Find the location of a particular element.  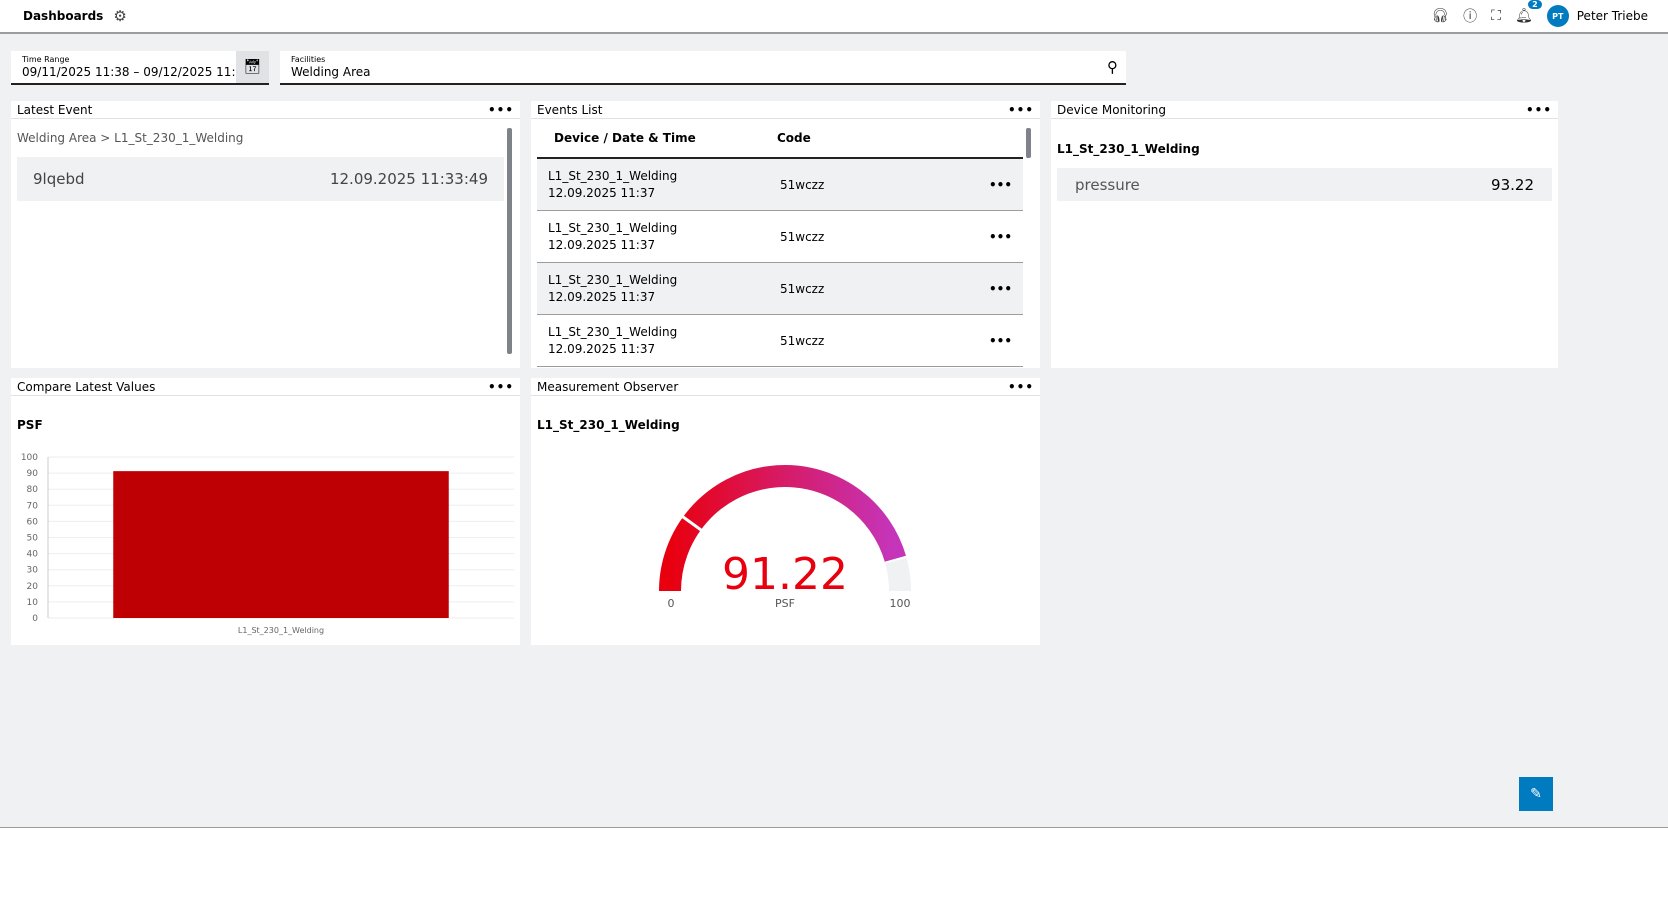

gauge-value-arc is located at coordinates (783, 528).